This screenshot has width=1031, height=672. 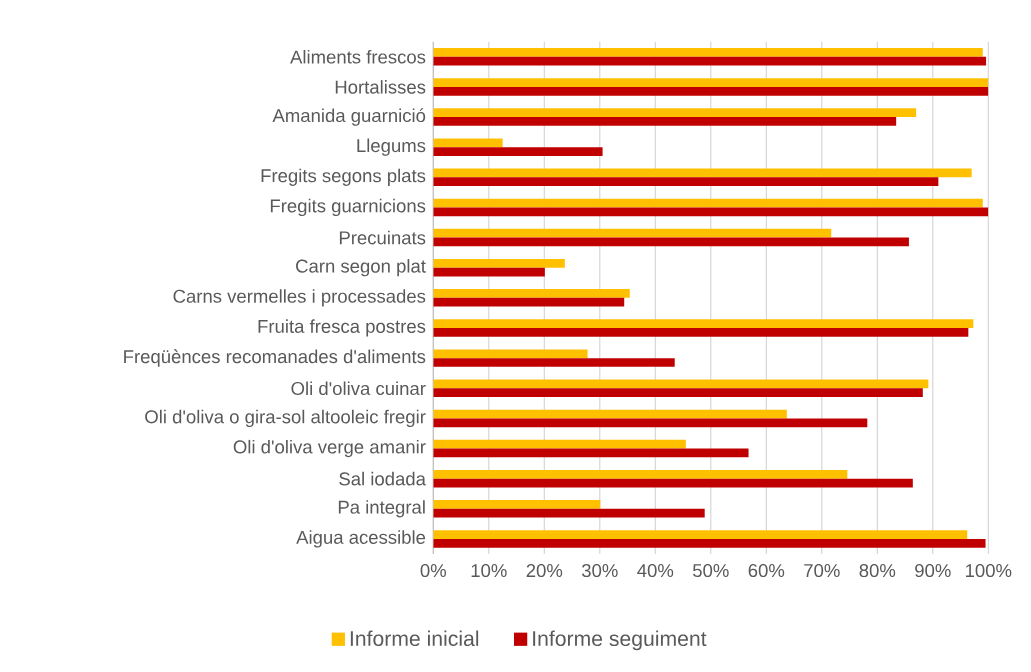 I want to click on y-tick-label: Hortalisses, so click(x=380, y=87).